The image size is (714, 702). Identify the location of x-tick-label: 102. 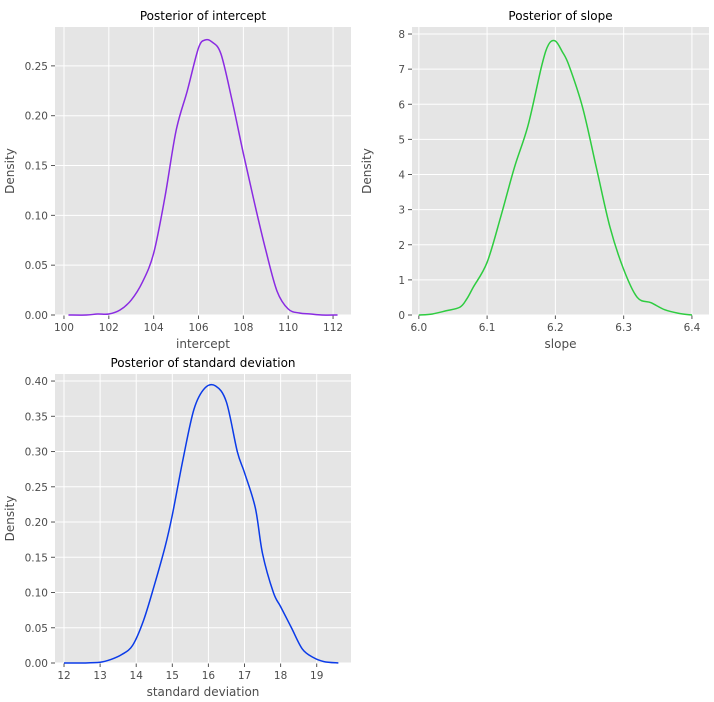
(109, 328).